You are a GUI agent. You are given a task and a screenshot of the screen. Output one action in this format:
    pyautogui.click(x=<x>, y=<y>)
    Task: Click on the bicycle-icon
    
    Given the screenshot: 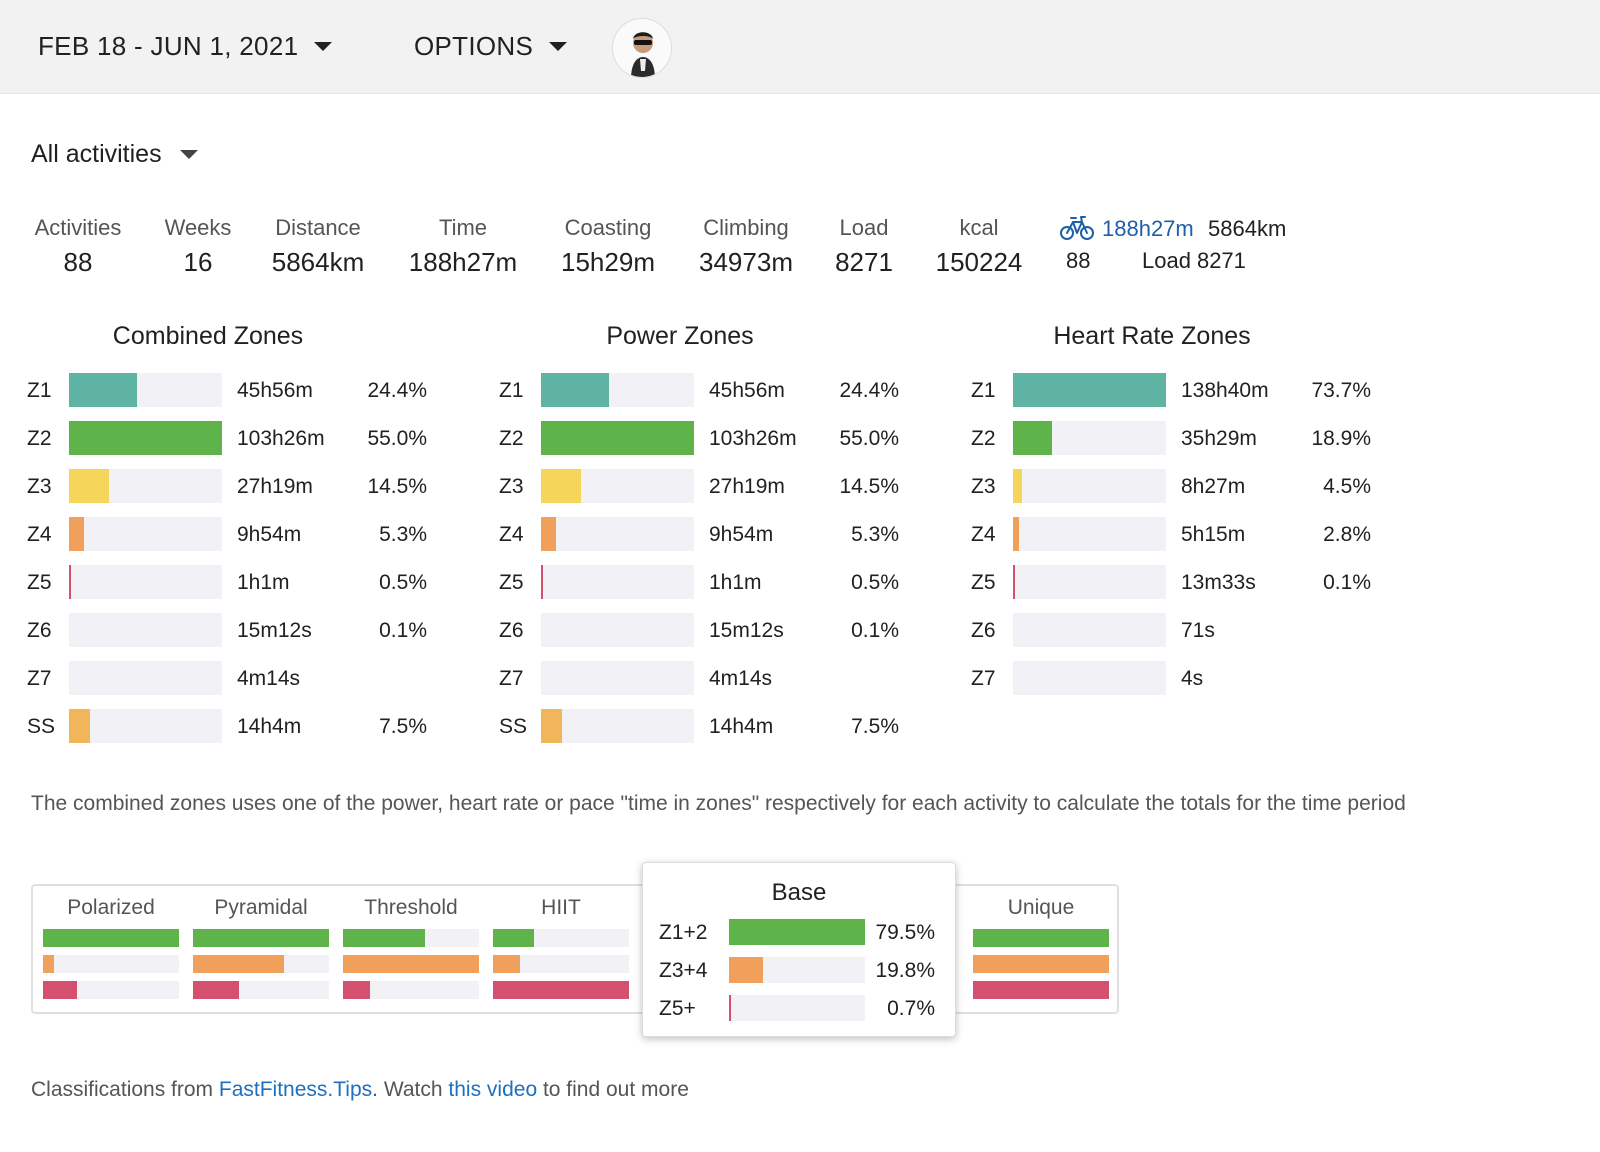 What is the action you would take?
    pyautogui.click(x=1077, y=228)
    